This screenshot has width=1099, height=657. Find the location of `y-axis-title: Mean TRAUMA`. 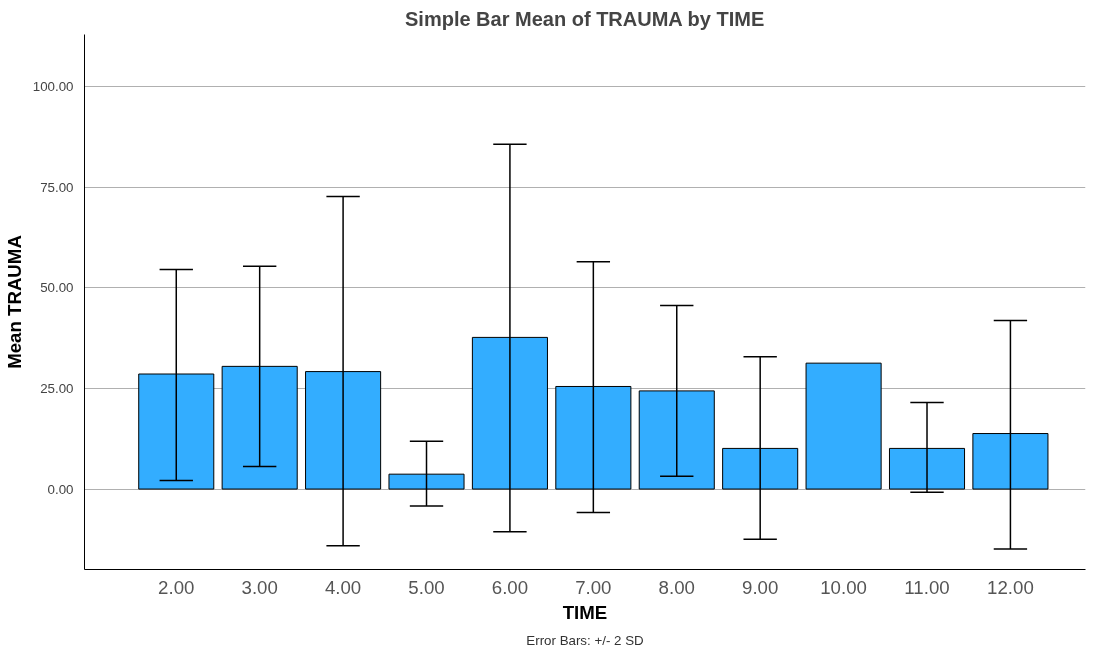

y-axis-title: Mean TRAUMA is located at coordinates (14, 302).